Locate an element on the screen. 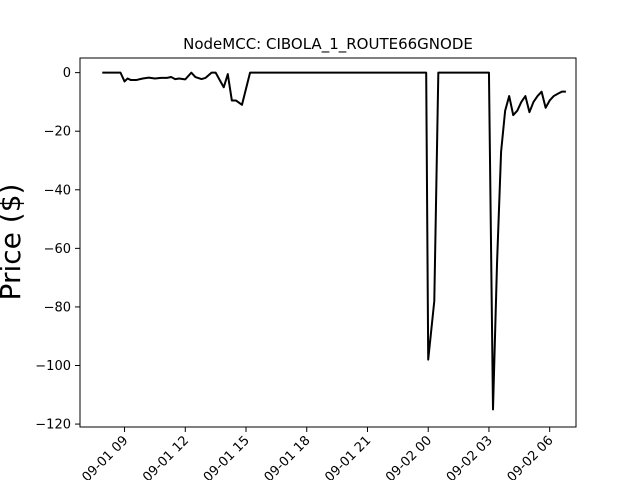 This screenshot has height=480, width=640. x-tick-label: 09-02 03 is located at coordinates (470, 456).